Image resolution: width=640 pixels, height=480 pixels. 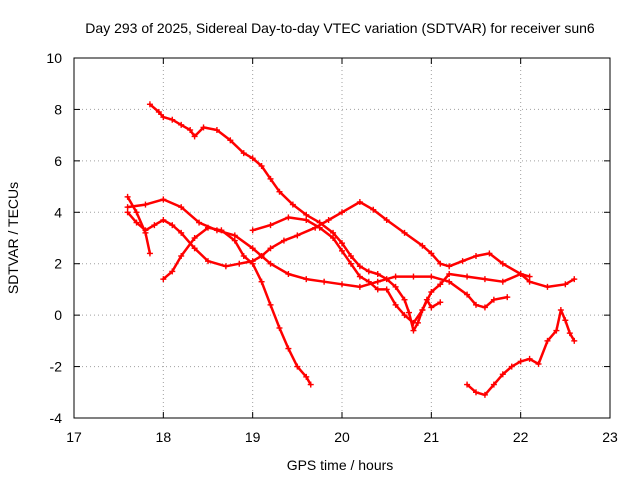 What do you see at coordinates (54, 58) in the screenshot?
I see `y-tick-label: 10` at bounding box center [54, 58].